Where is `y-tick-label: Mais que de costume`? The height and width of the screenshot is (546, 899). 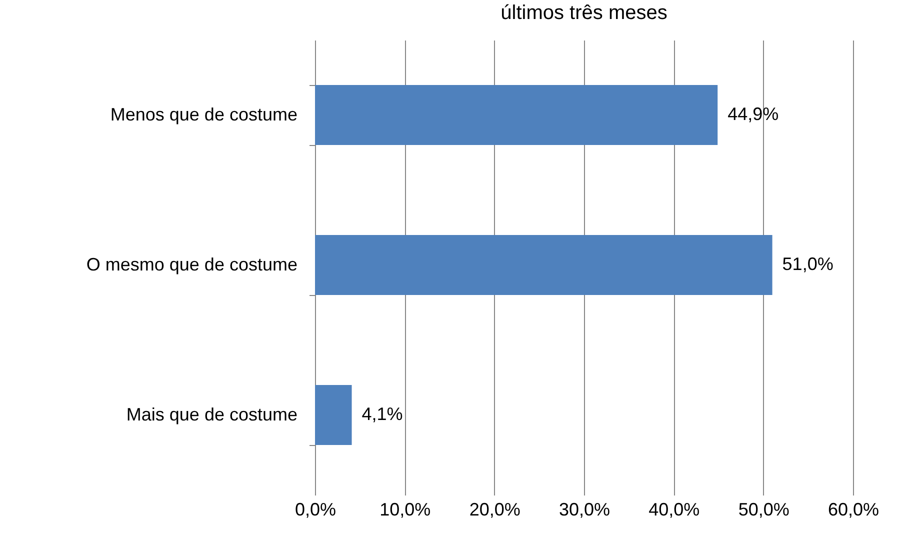
y-tick-label: Mais que de costume is located at coordinates (212, 414).